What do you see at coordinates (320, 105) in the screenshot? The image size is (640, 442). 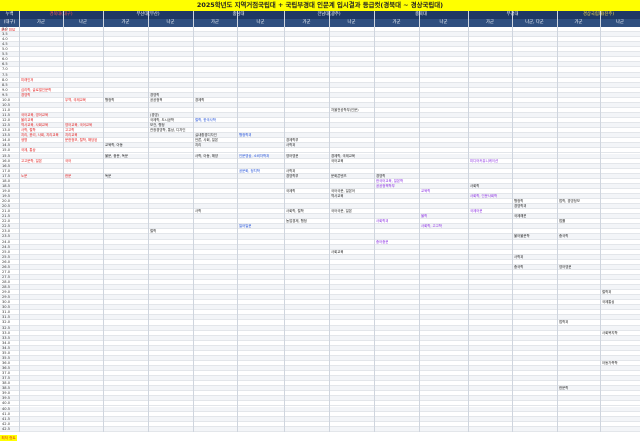 I see `table-row: 10.5` at bounding box center [320, 105].